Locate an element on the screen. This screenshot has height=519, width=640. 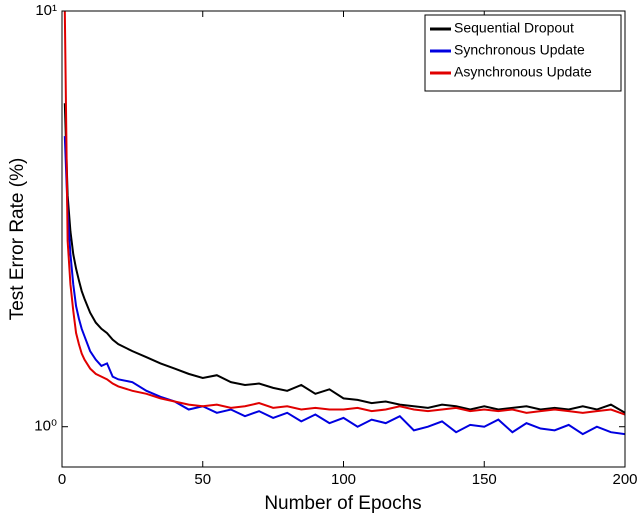
legend-box is located at coordinates (523, 53).